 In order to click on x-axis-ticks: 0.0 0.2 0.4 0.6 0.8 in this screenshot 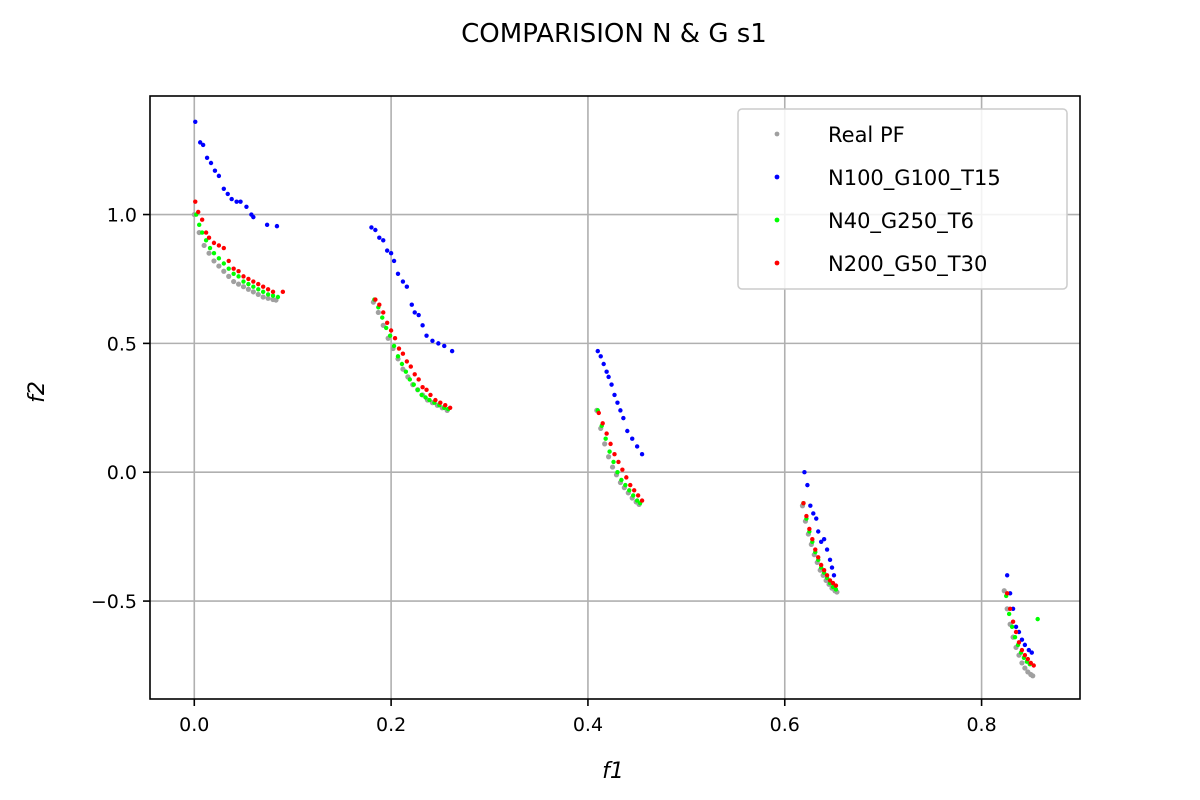, I will do `click(588, 717)`.